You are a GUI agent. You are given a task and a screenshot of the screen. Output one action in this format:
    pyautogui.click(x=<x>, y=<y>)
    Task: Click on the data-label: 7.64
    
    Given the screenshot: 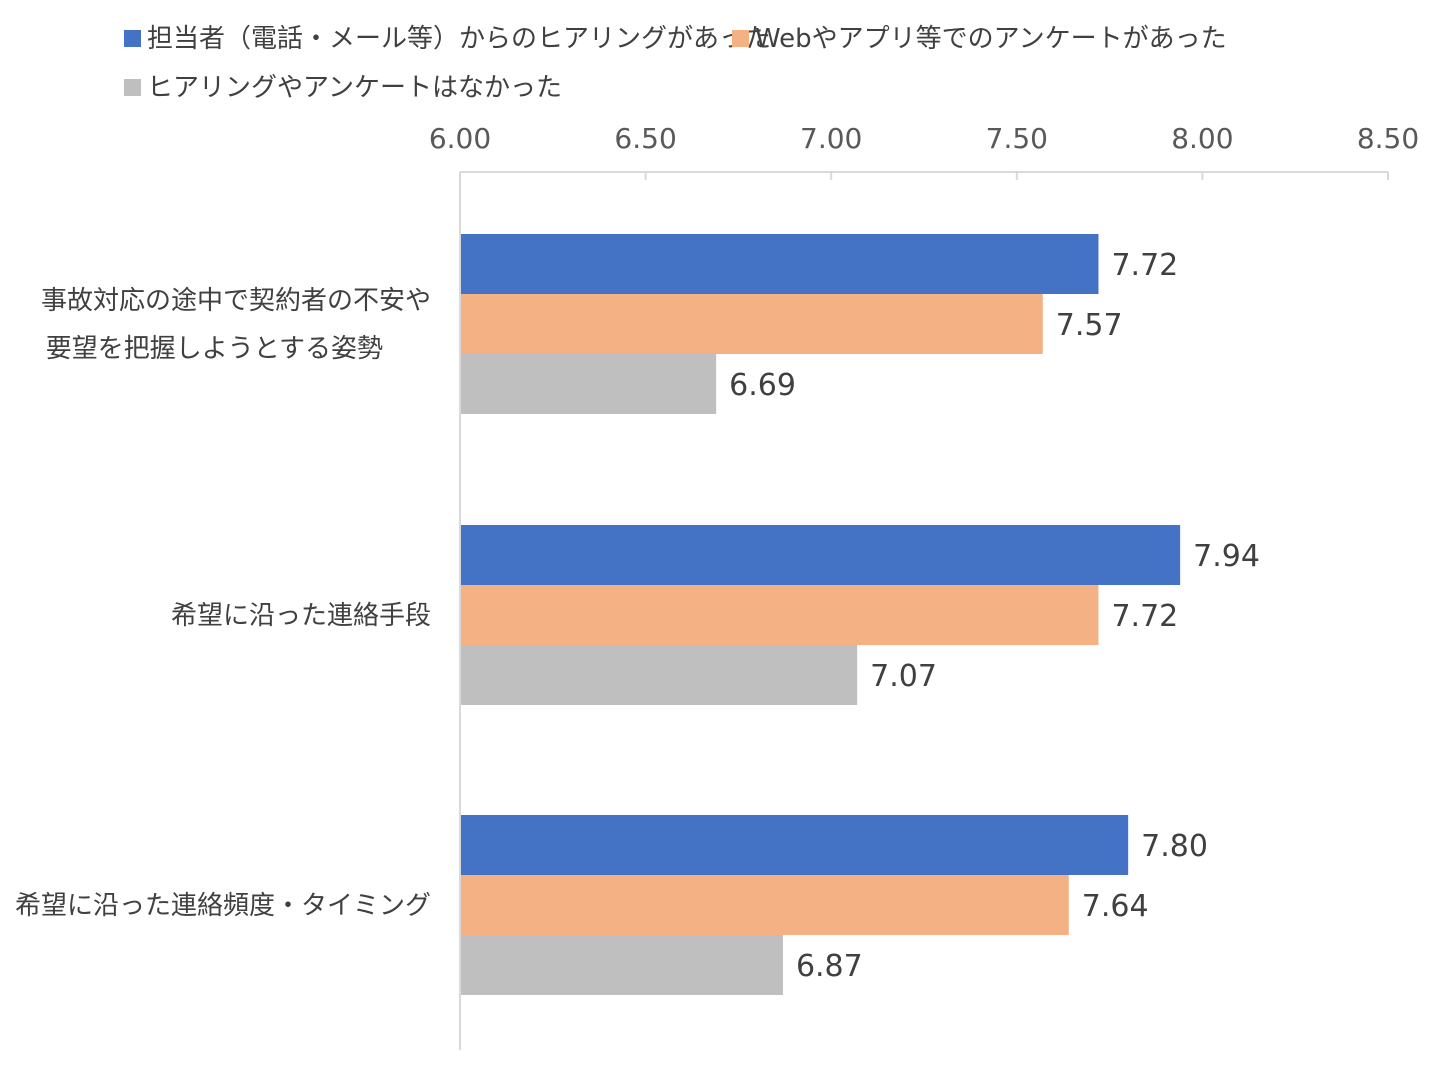 What is the action you would take?
    pyautogui.click(x=1115, y=906)
    